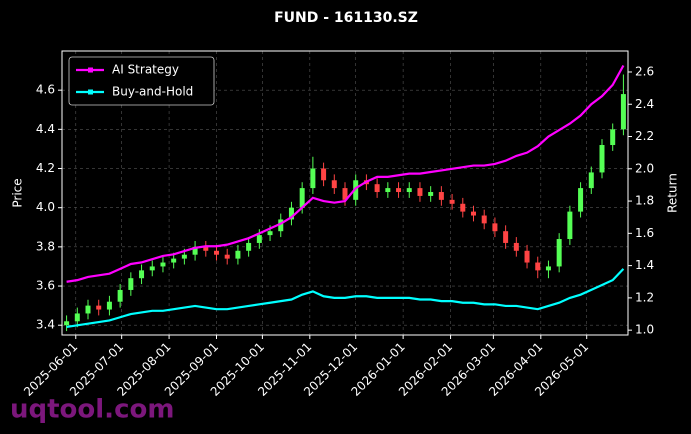 The image size is (691, 434). I want to click on y2-tick-label: 1.8, so click(644, 201).